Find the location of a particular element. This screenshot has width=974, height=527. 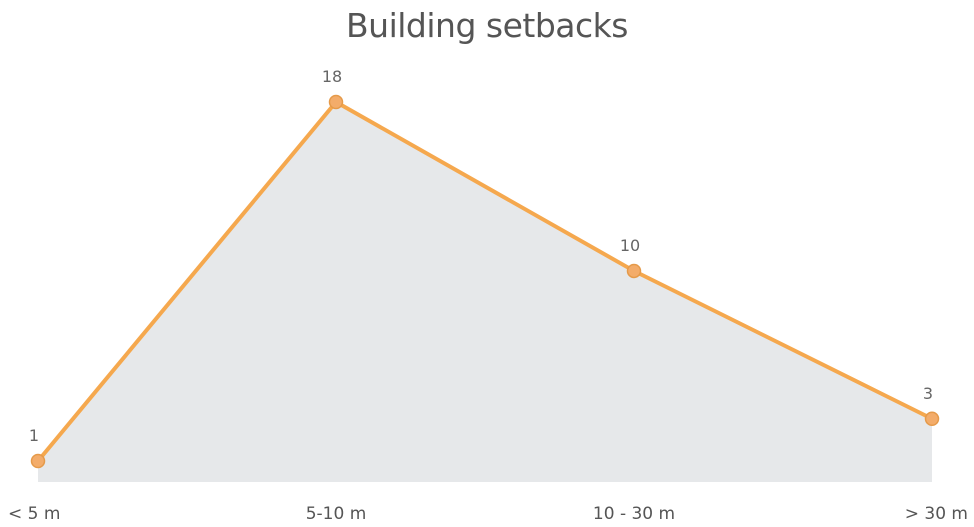

data-label-0: 1 is located at coordinates (34, 435).